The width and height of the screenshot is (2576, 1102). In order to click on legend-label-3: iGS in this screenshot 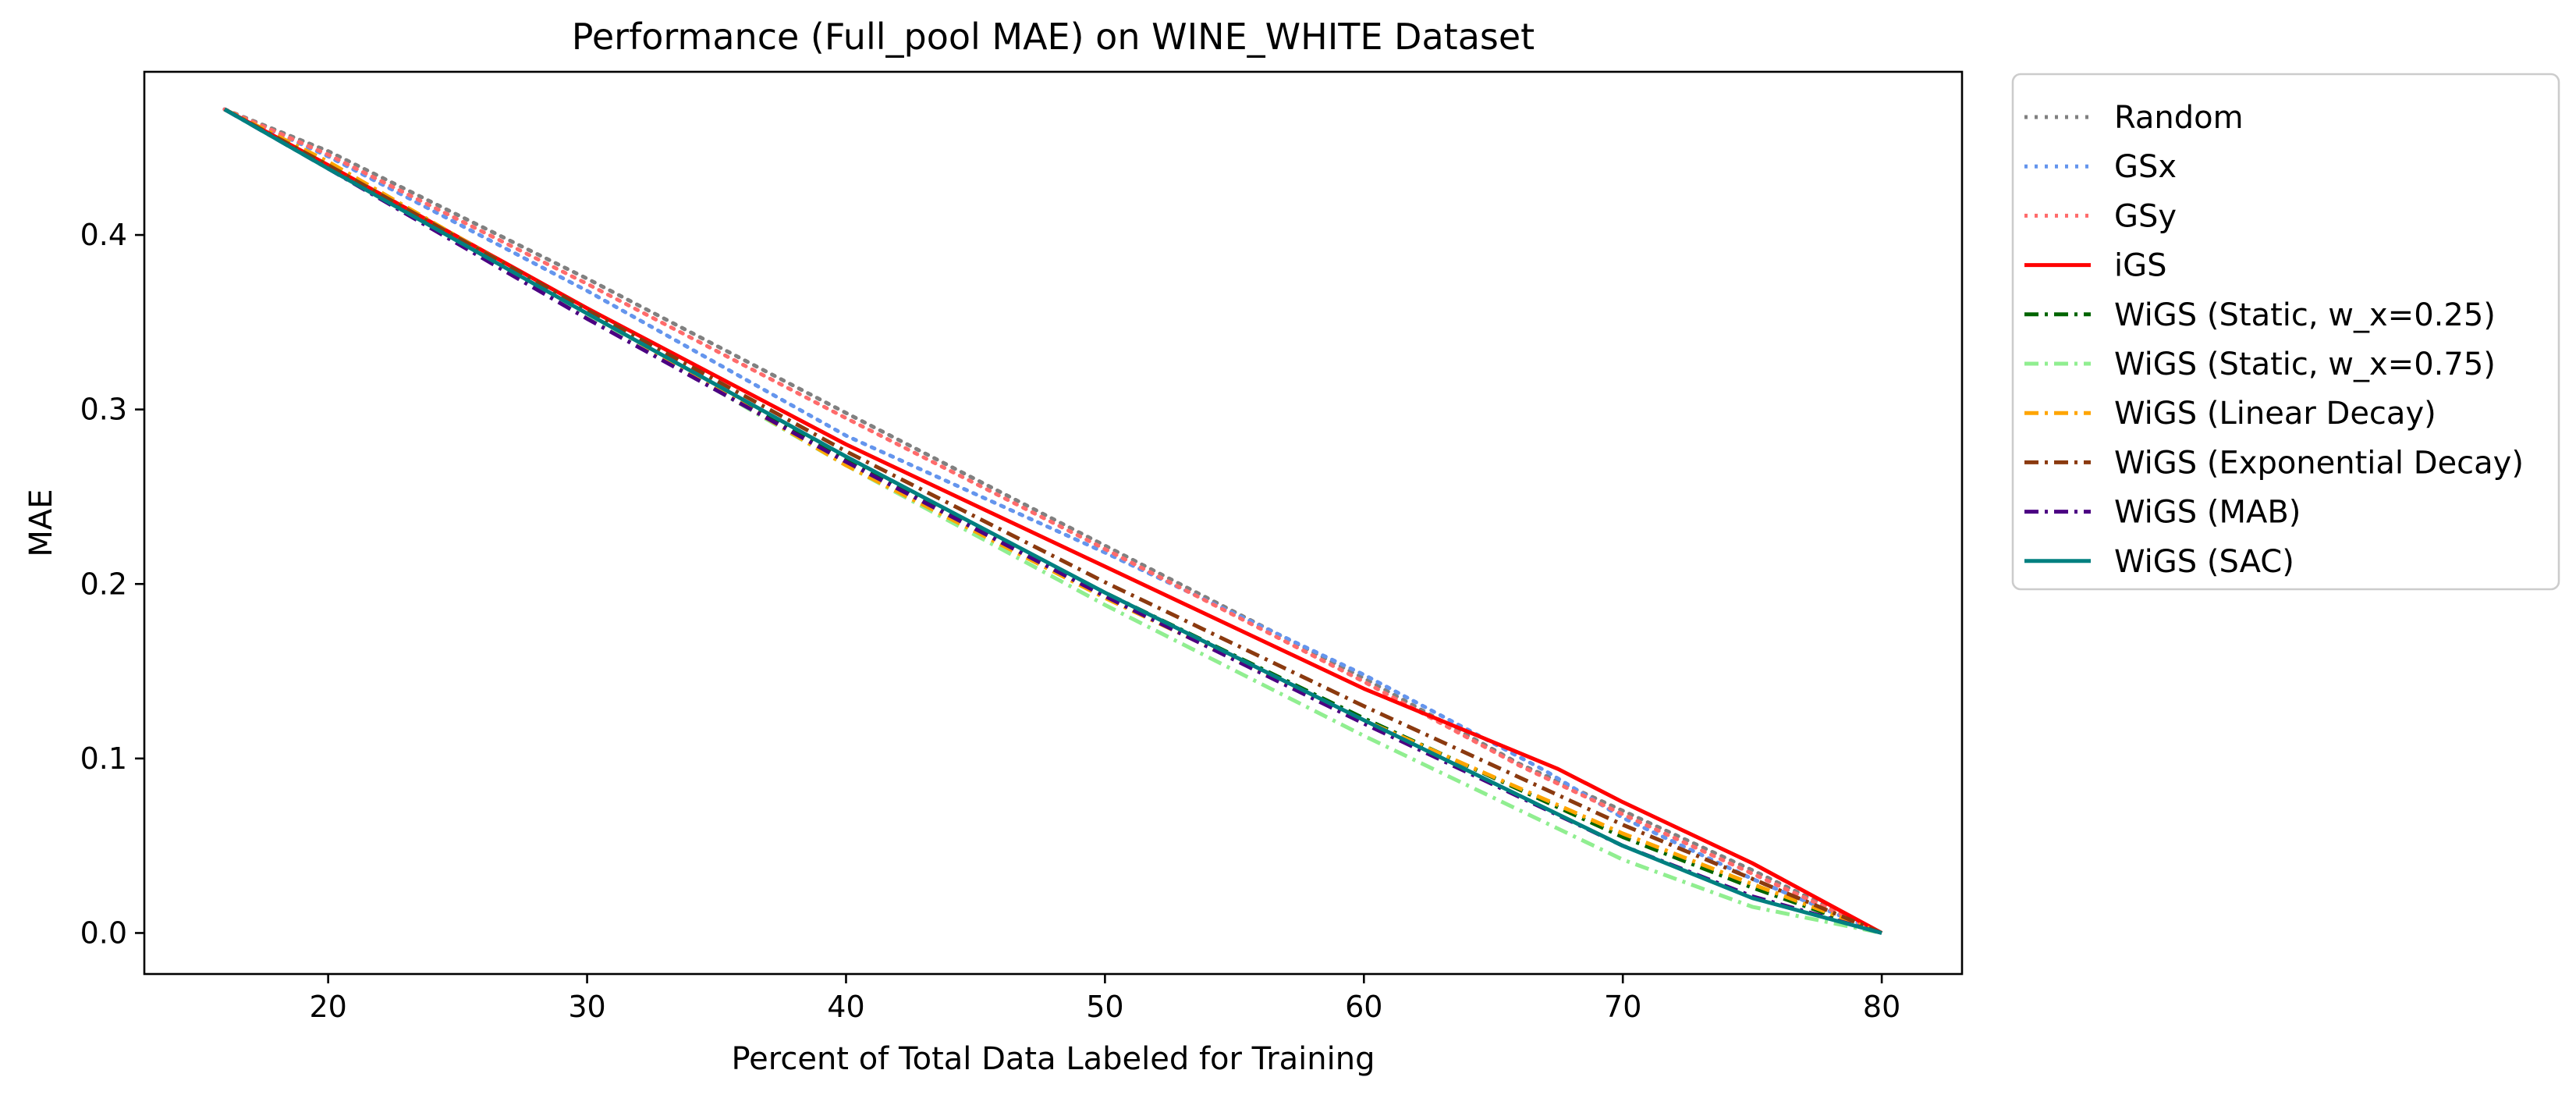, I will do `click(2140, 266)`.